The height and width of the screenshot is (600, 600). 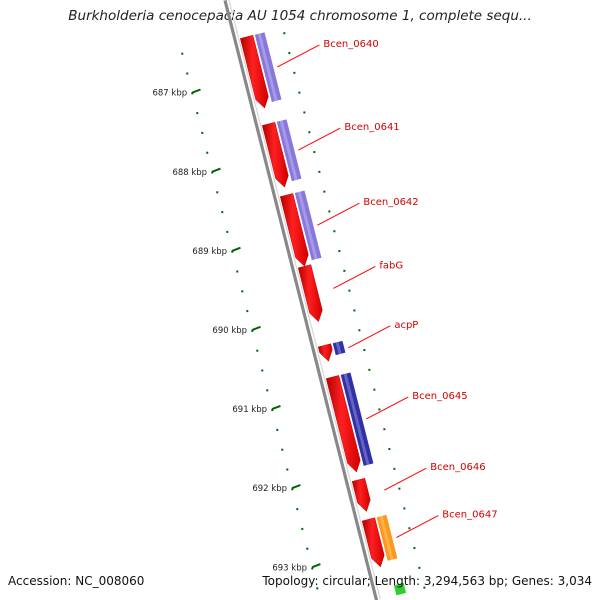 I want to click on gene-label: Bcen_0641, so click(x=371, y=127).